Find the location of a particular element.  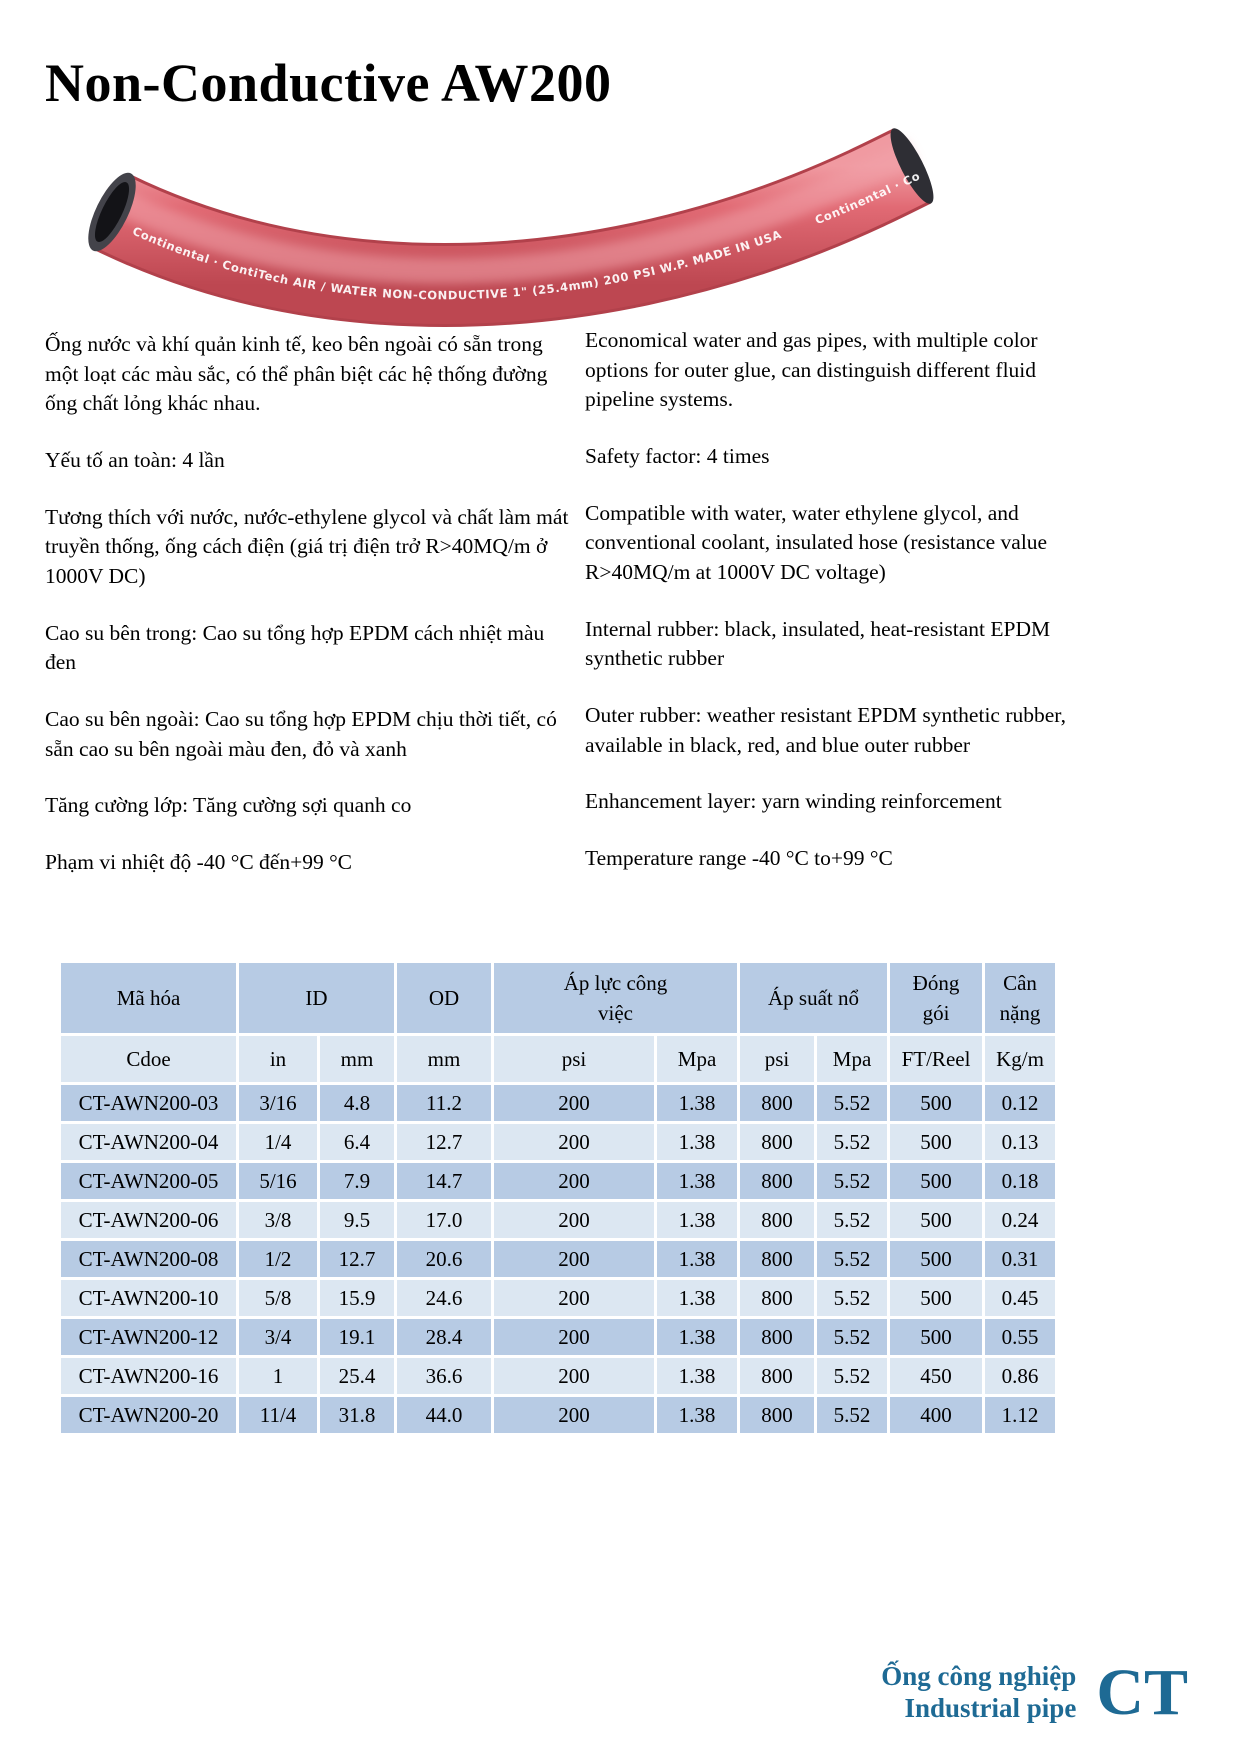

table-cell: 44.0 is located at coordinates (444, 1415).